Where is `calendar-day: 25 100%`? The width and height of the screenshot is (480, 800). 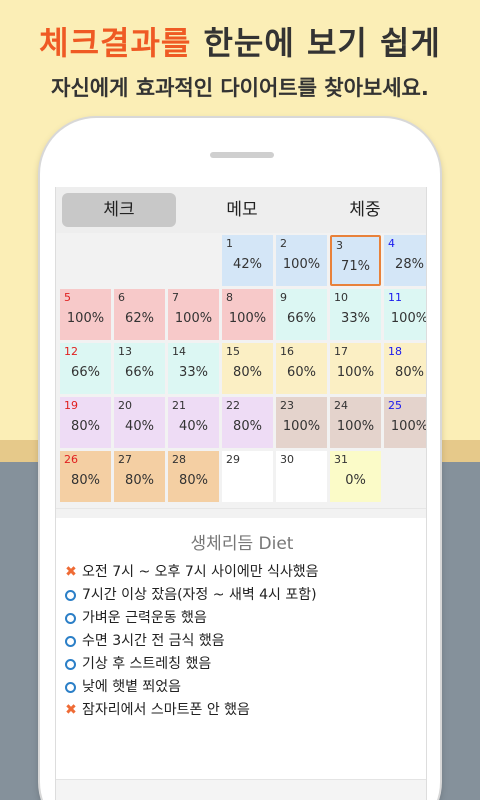
calendar-day: 25 100% is located at coordinates (405, 422).